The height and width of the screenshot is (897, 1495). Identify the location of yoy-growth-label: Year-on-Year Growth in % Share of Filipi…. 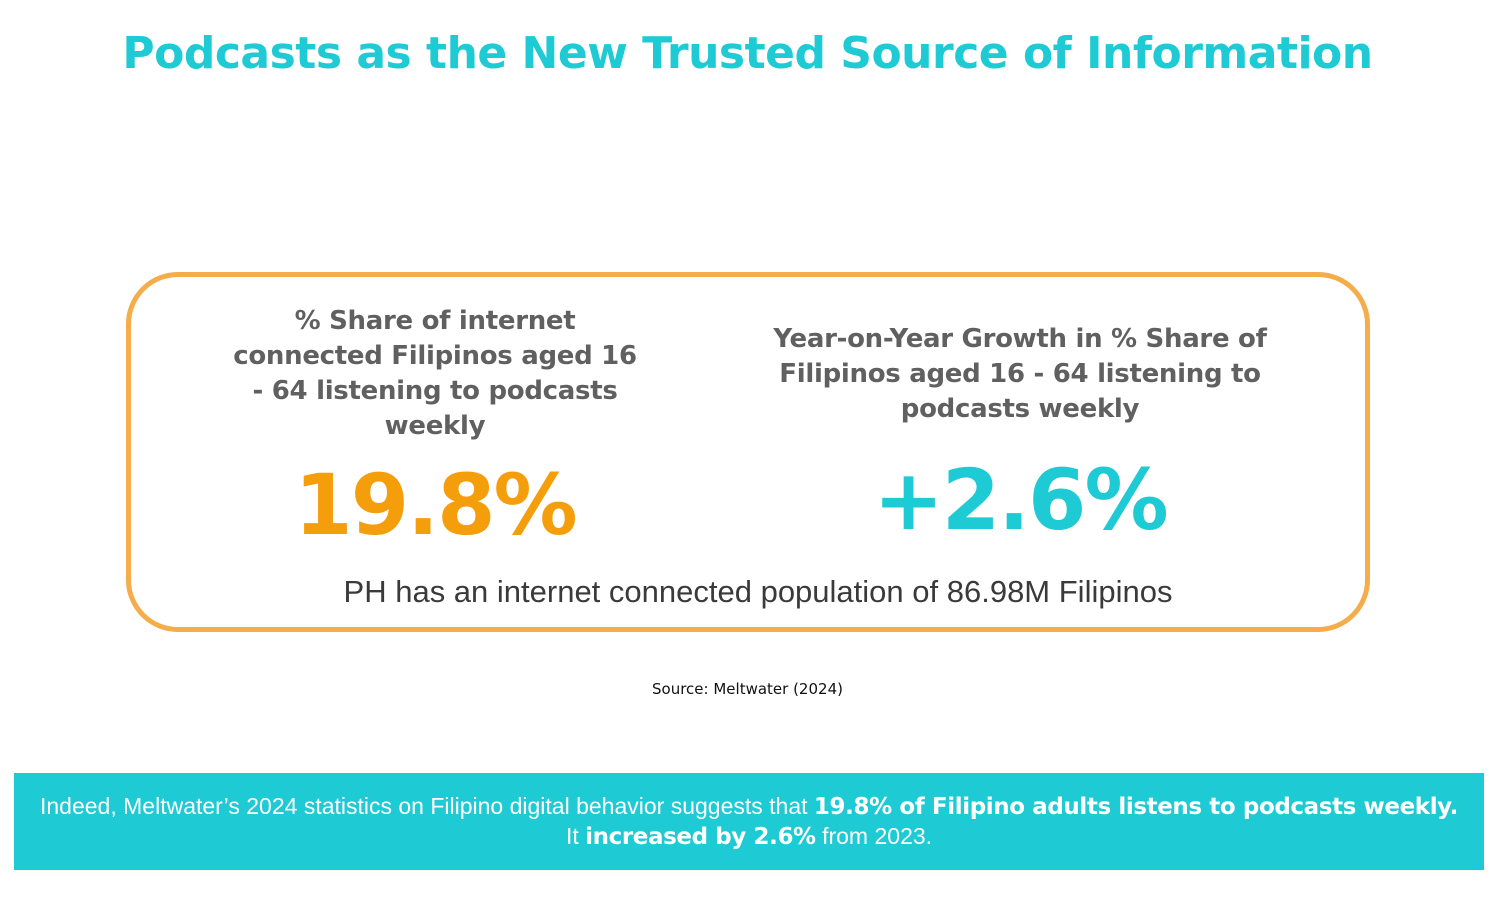
(1020, 374).